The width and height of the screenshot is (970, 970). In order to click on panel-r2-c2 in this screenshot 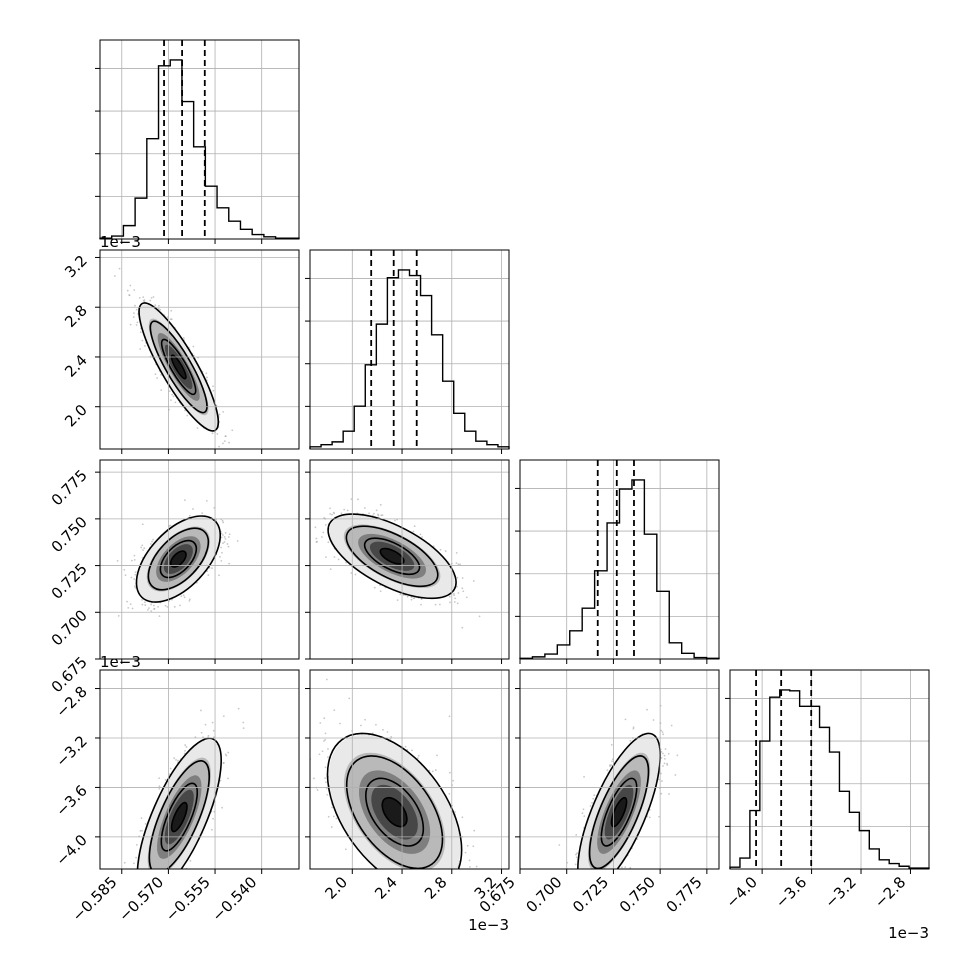, I will do `click(617, 561)`.